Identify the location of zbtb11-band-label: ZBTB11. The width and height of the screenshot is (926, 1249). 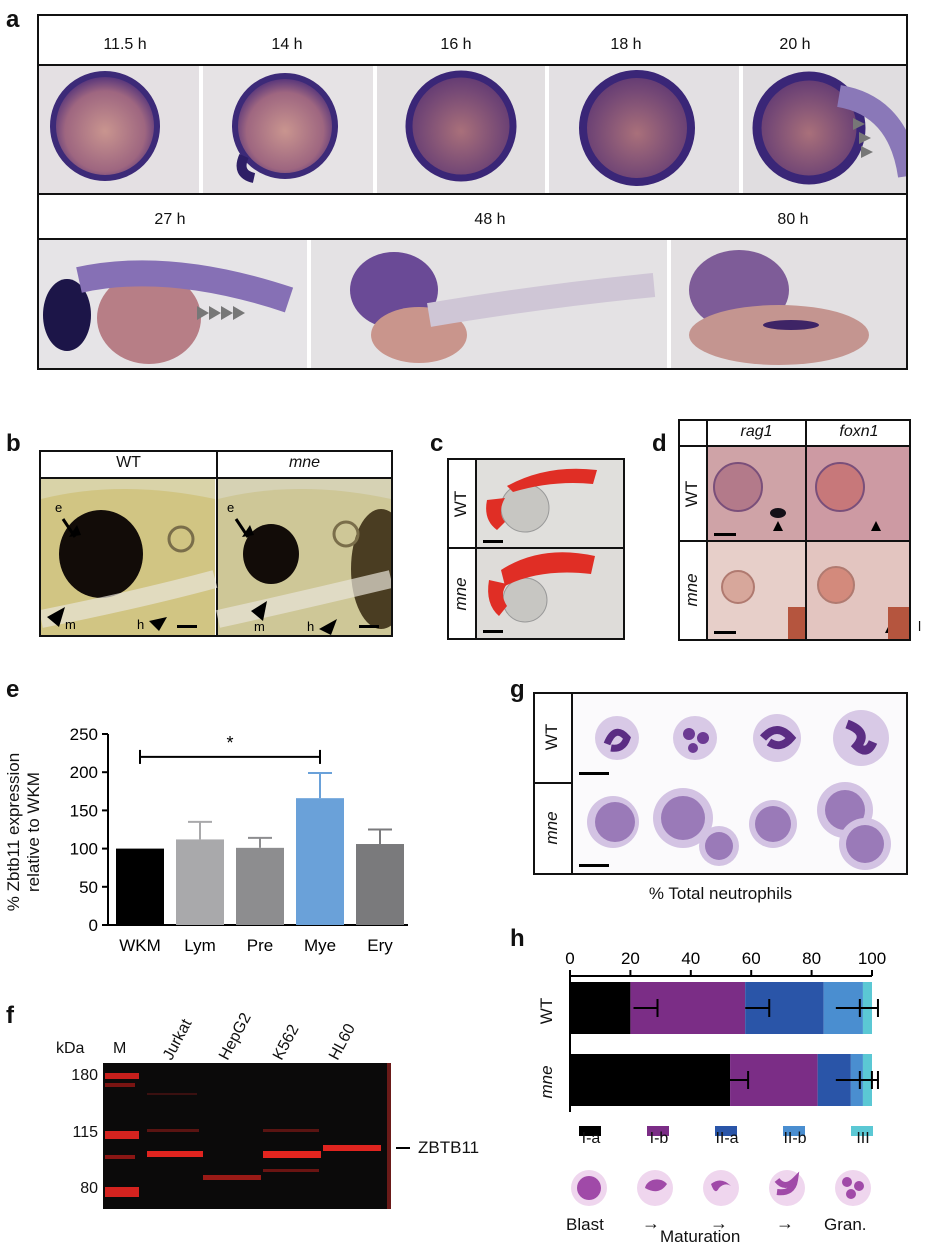
(449, 1147).